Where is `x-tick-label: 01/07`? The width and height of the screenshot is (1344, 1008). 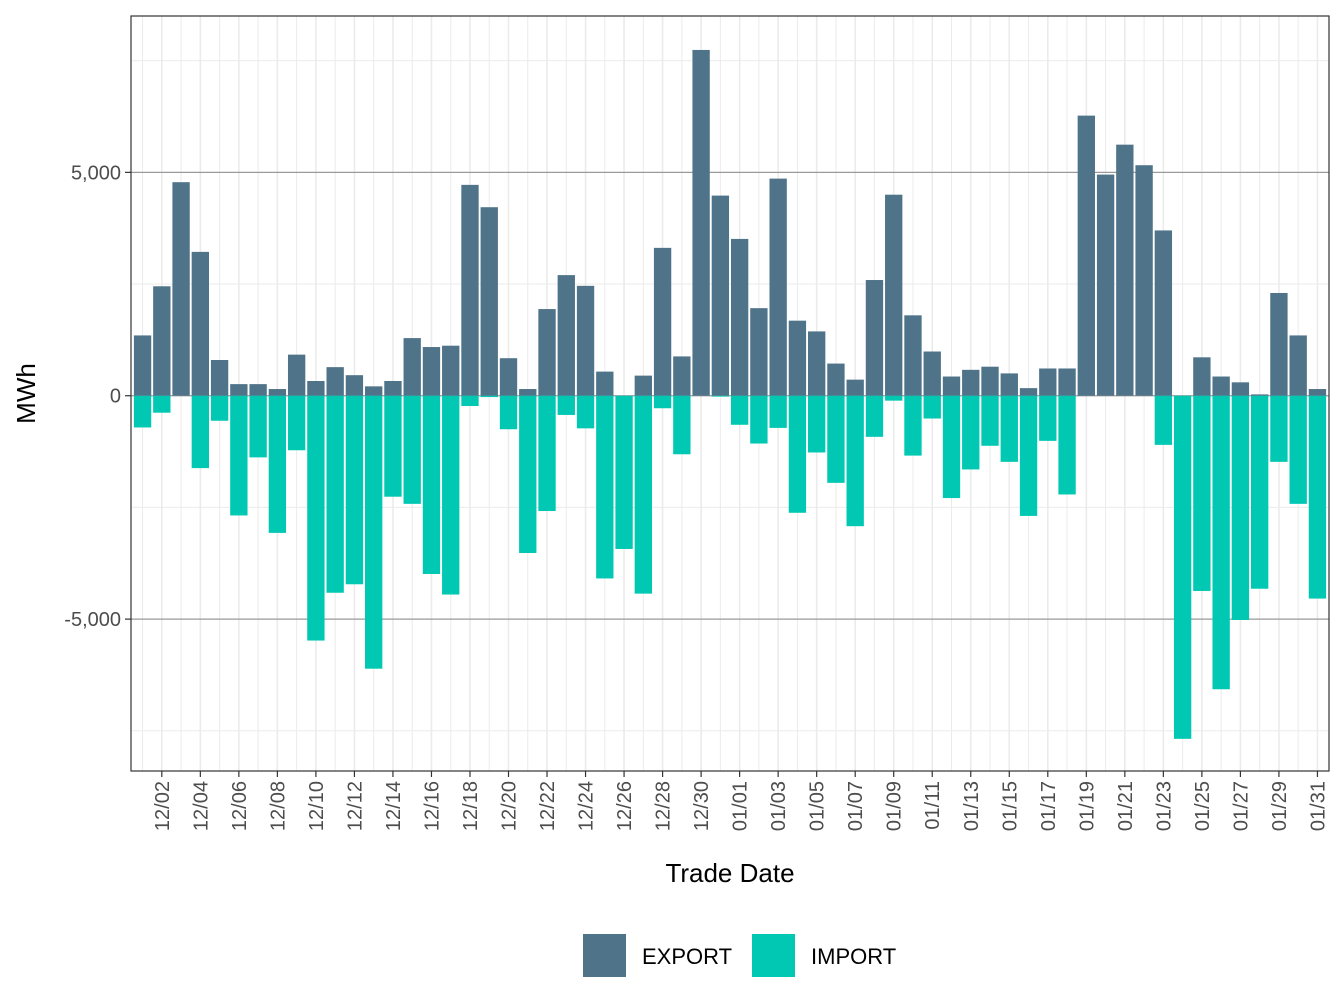 x-tick-label: 01/07 is located at coordinates (856, 806).